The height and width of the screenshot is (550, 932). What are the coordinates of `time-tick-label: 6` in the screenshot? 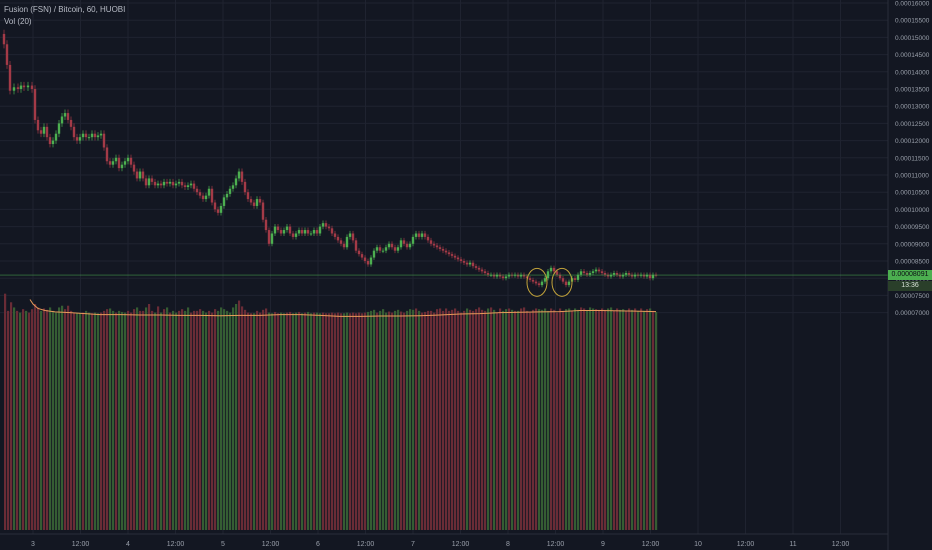 It's located at (318, 544).